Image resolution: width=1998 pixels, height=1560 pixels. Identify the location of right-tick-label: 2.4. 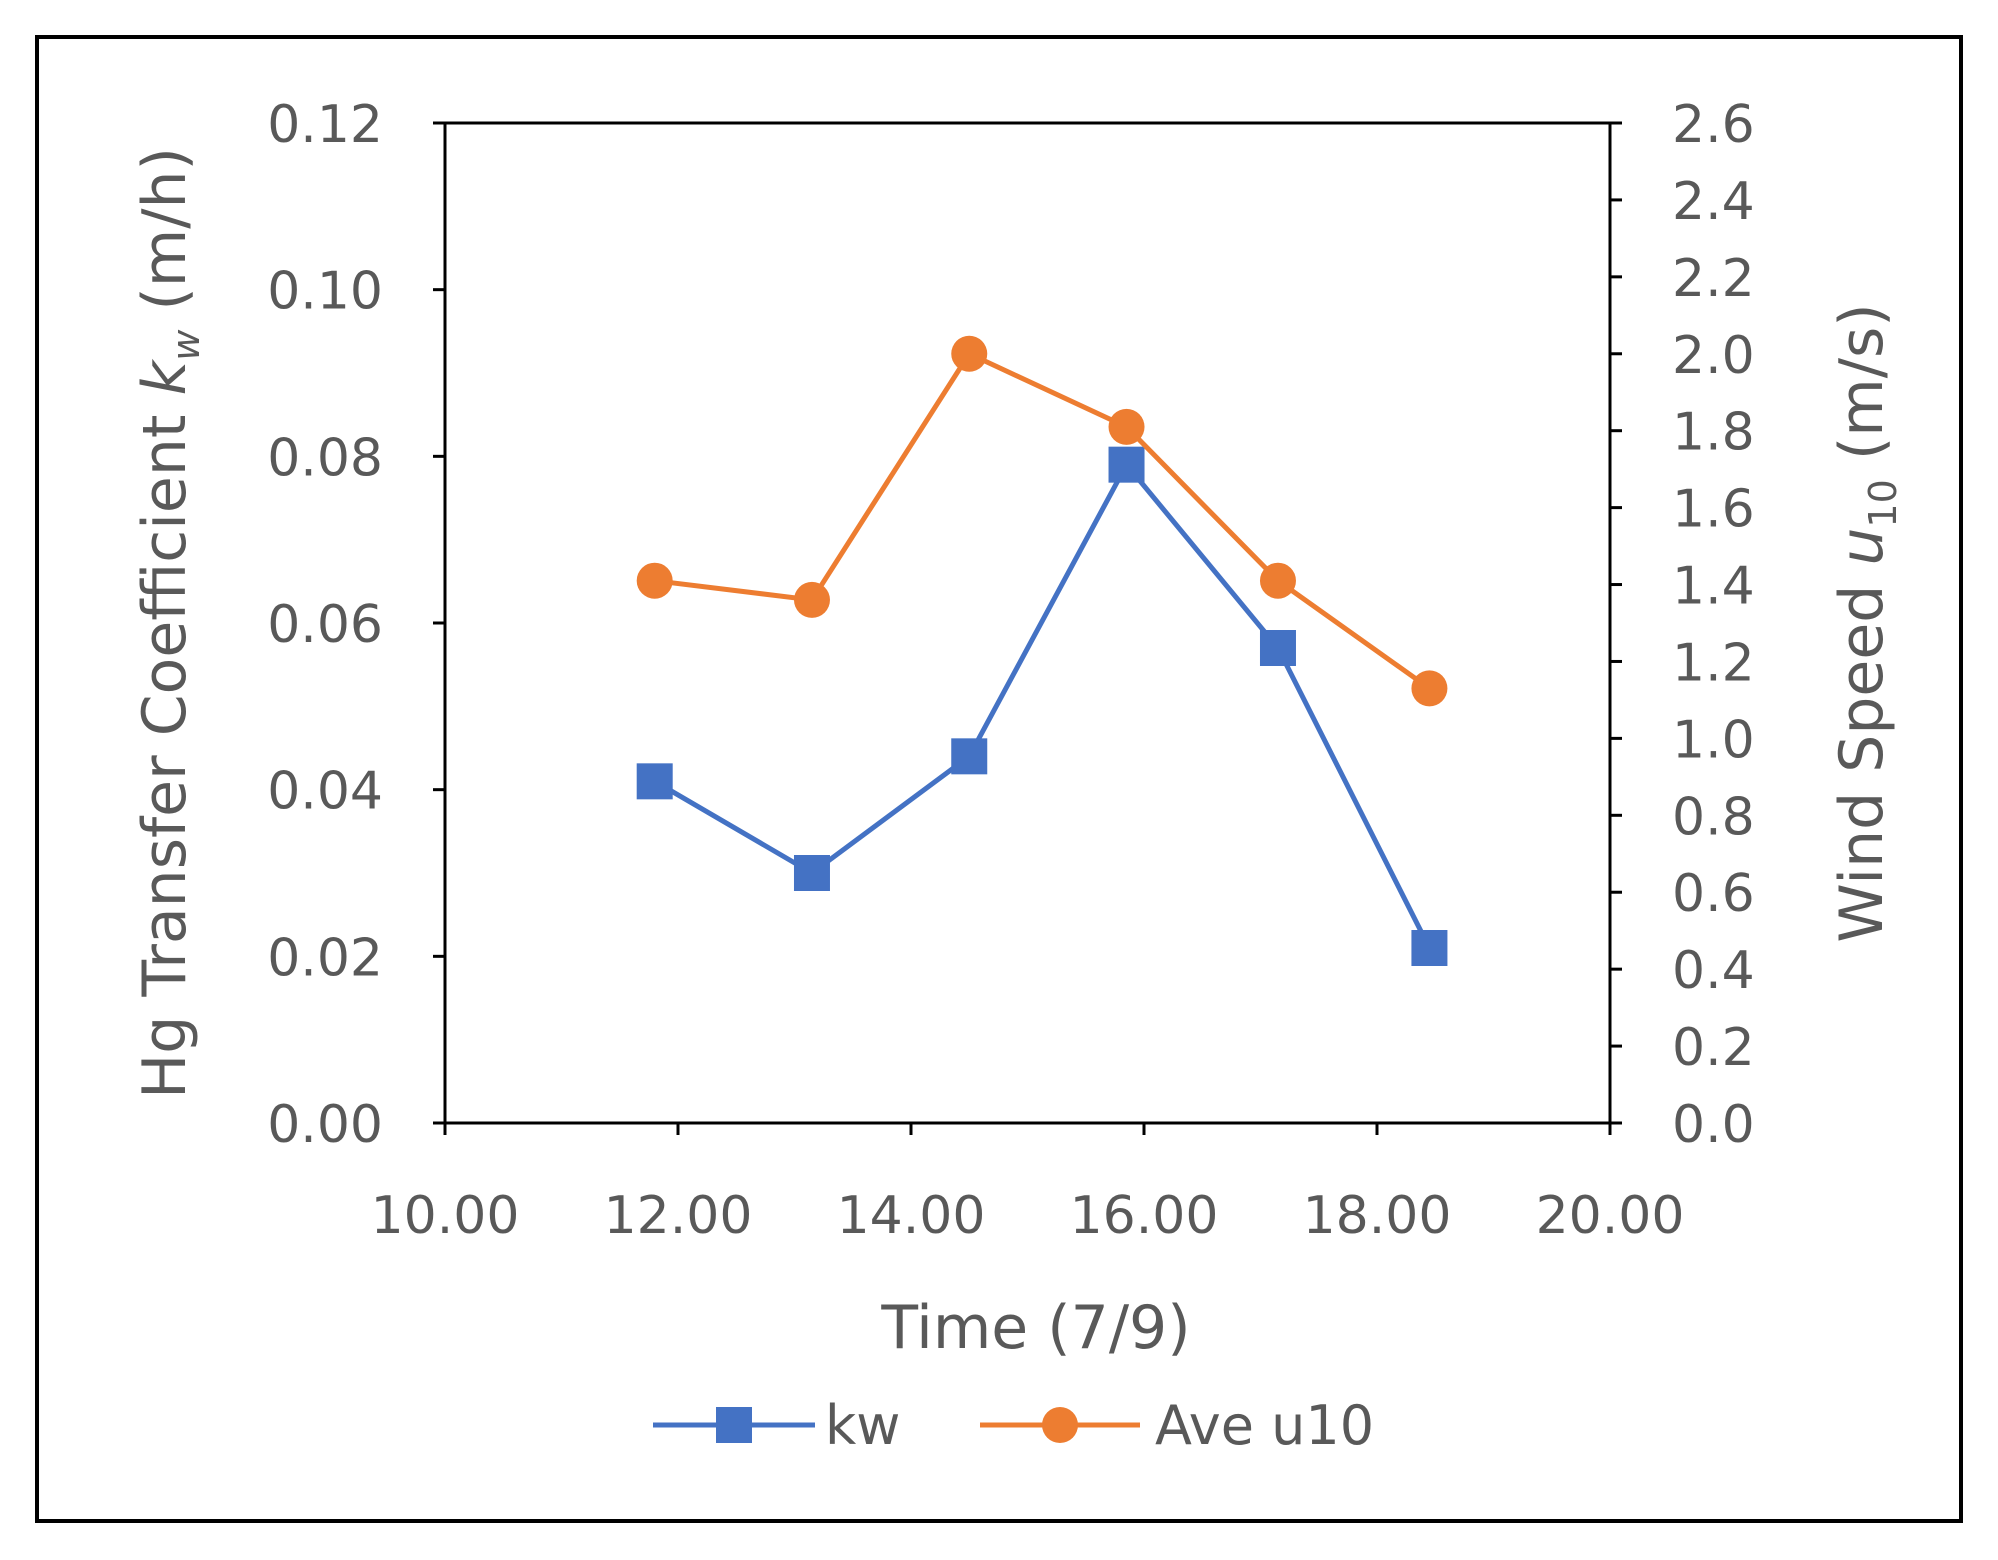
(1713, 202).